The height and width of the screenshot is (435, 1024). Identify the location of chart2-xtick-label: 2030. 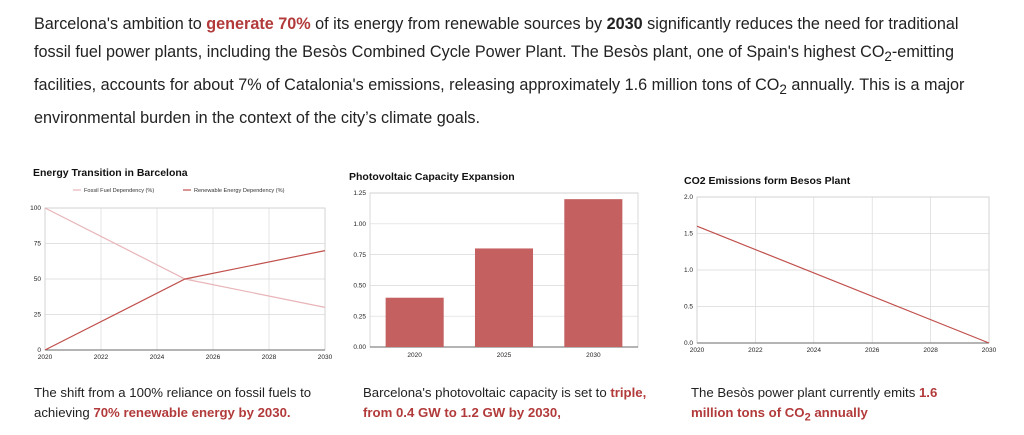
(593, 355).